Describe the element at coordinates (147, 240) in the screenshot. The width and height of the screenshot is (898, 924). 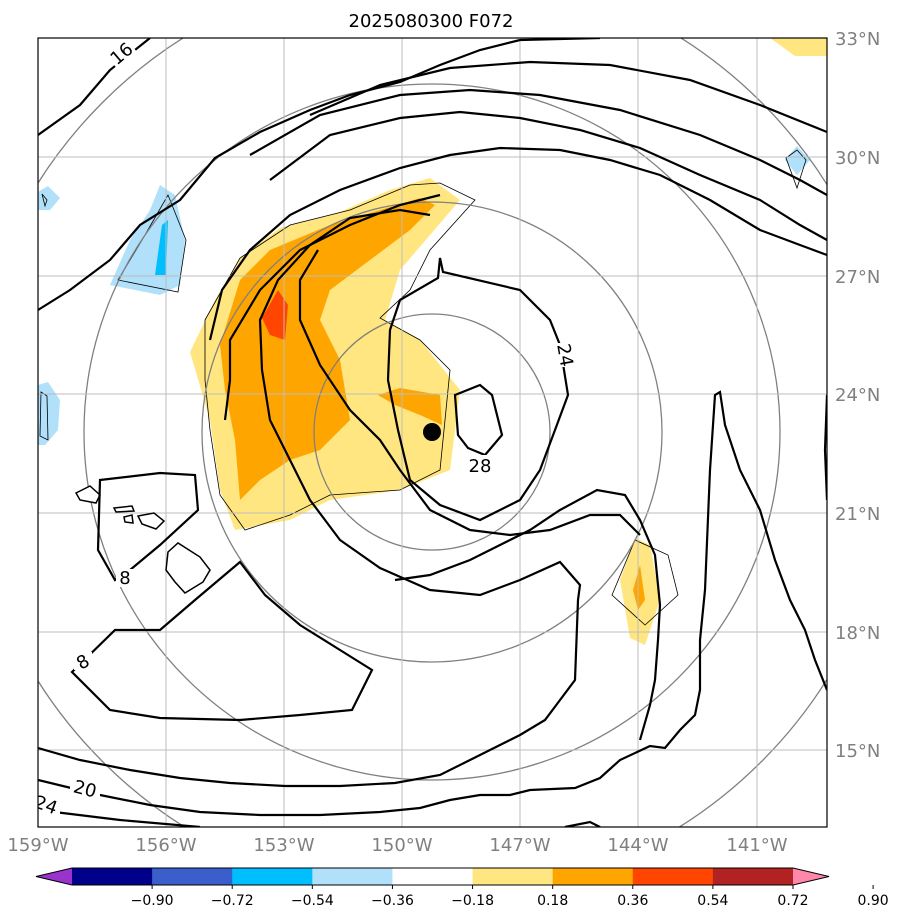
I see `shade-neg018-a` at that location.